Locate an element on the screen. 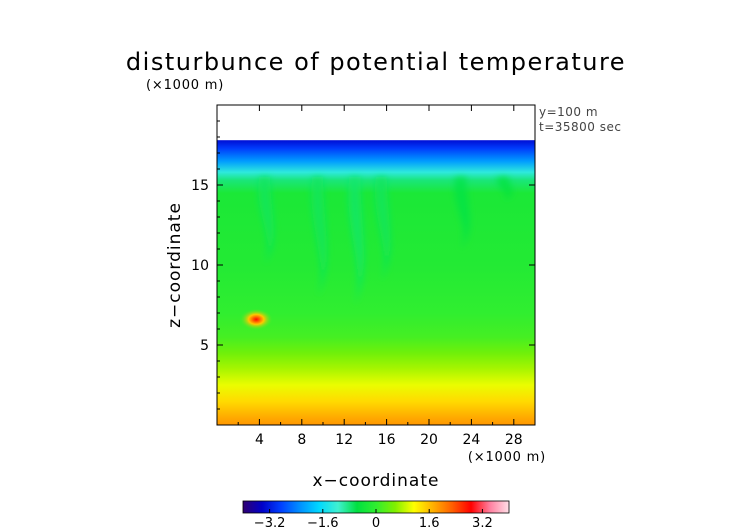  y-tick-label: 10 is located at coordinates (200, 266).